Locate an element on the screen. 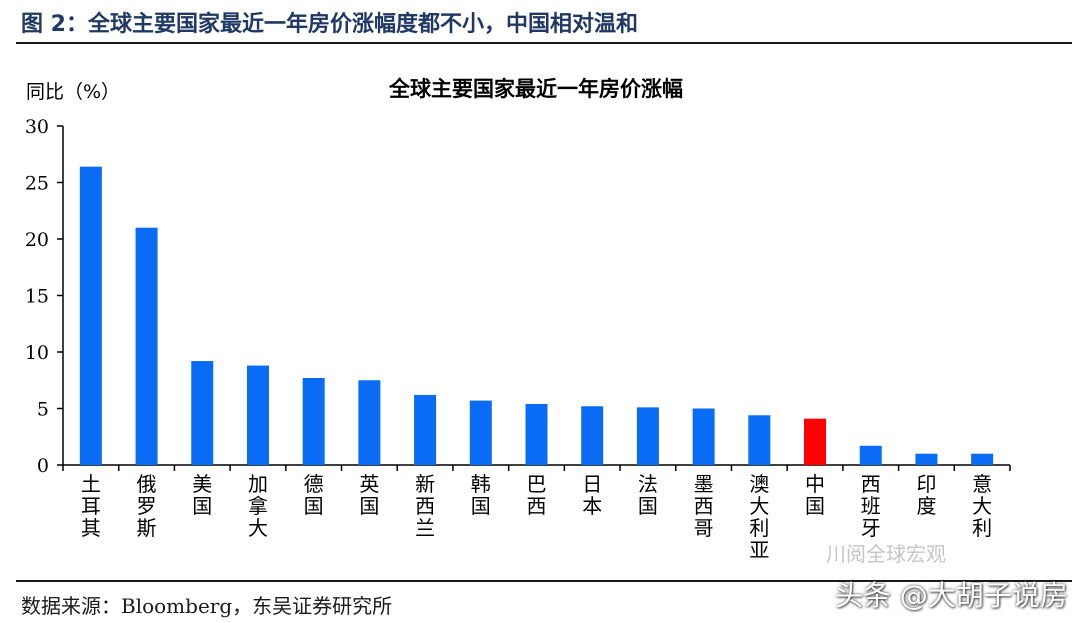 The height and width of the screenshot is (623, 1080). x-tick-label: 墨西哥 is located at coordinates (704, 506).